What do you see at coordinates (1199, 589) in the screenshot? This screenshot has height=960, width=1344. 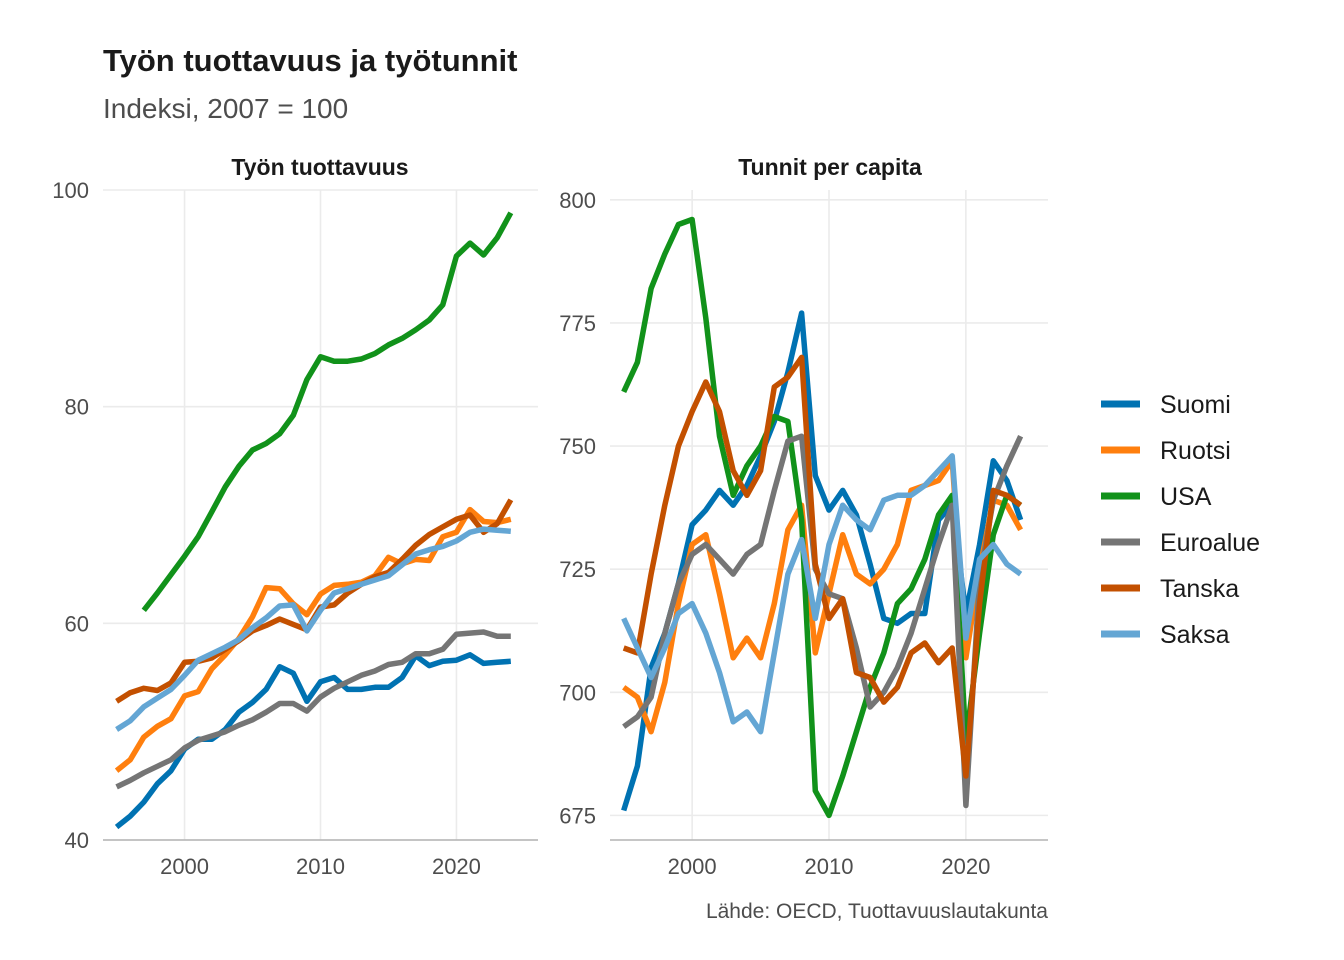 I see `legend-label: Tanska` at bounding box center [1199, 589].